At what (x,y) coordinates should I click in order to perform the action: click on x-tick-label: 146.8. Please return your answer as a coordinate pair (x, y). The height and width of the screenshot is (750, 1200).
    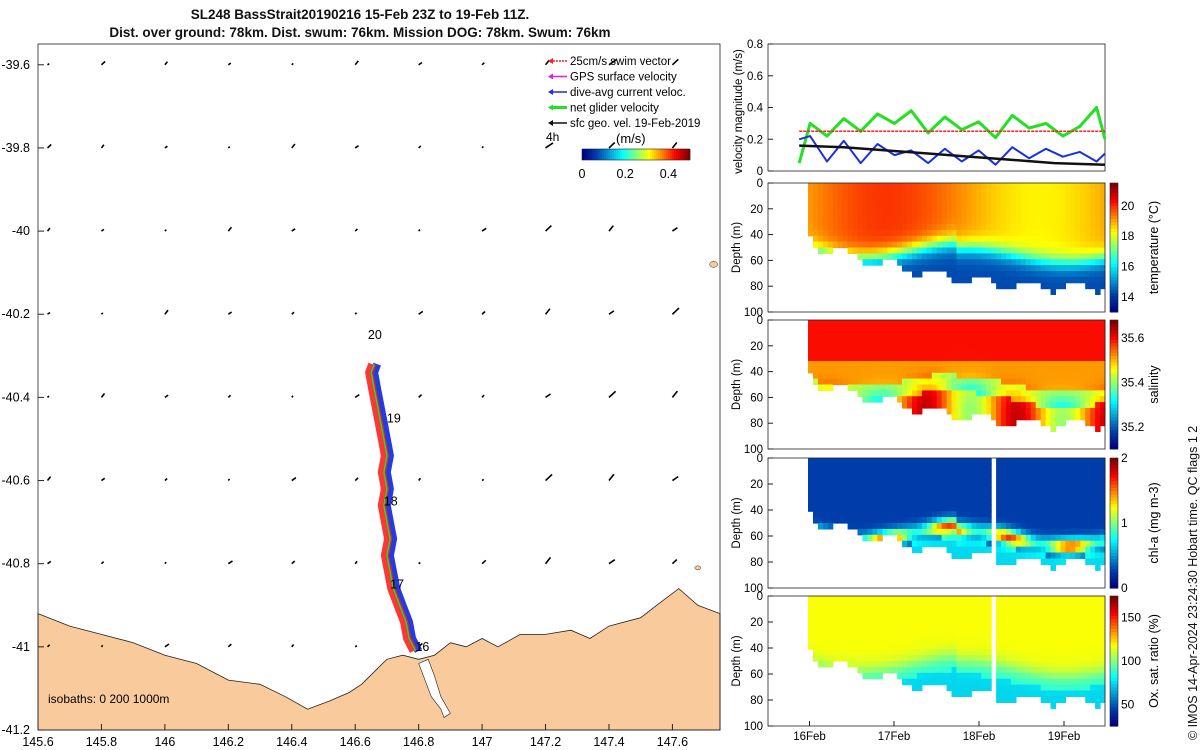
    Looking at the image, I should click on (418, 742).